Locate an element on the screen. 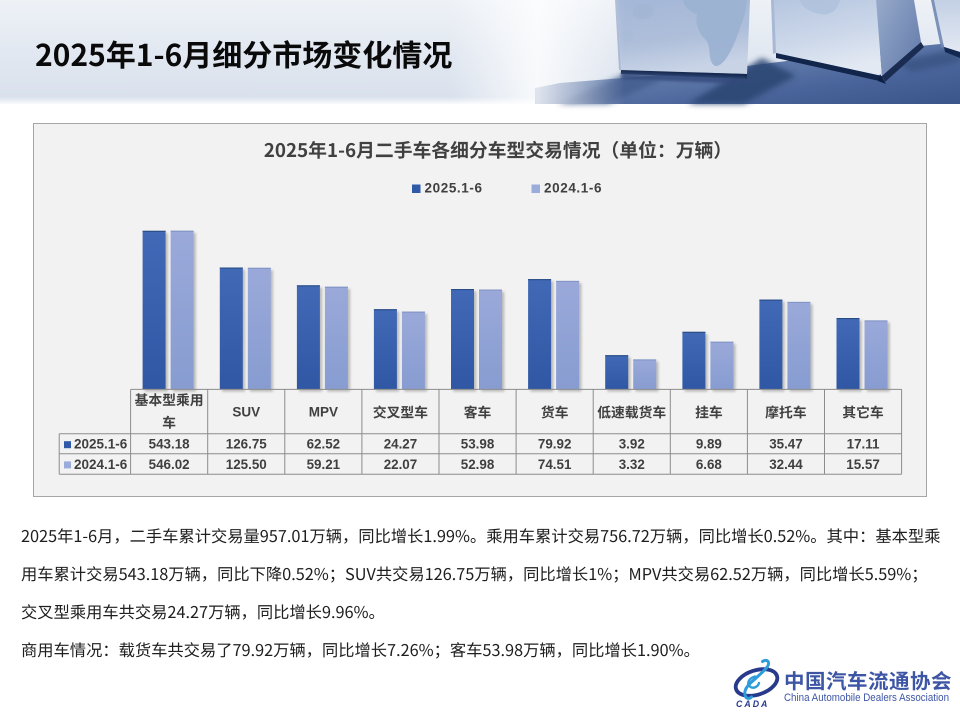  svg-text: 24.27 is located at coordinates (401, 444).